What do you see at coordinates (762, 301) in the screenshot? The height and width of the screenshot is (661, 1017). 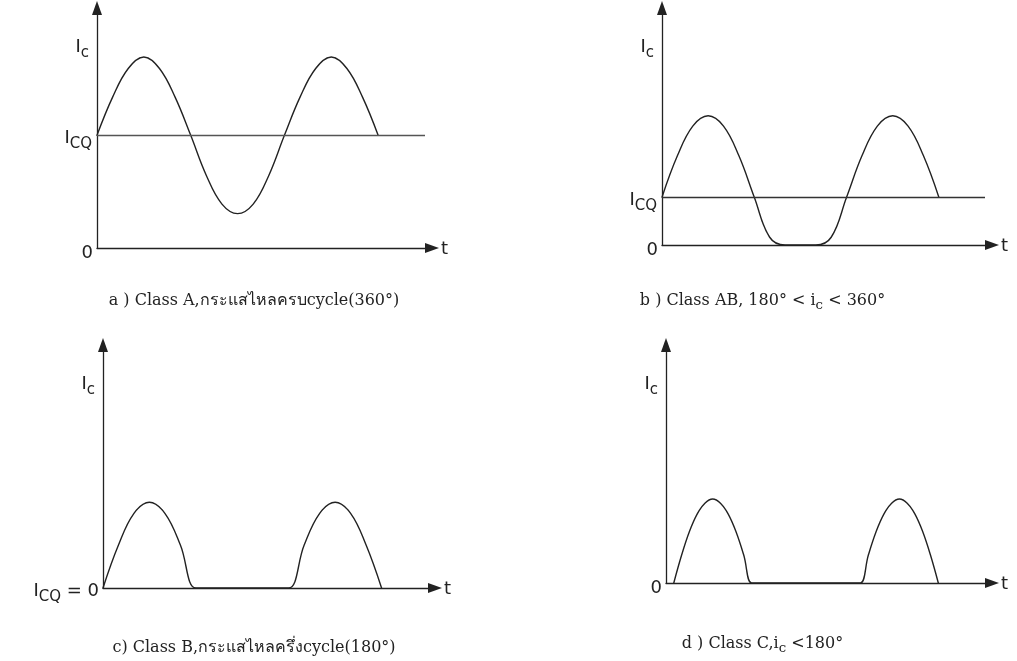 I see `text: b ) Class AB, 180° < i$_{c}$ < 360°` at bounding box center [762, 301].